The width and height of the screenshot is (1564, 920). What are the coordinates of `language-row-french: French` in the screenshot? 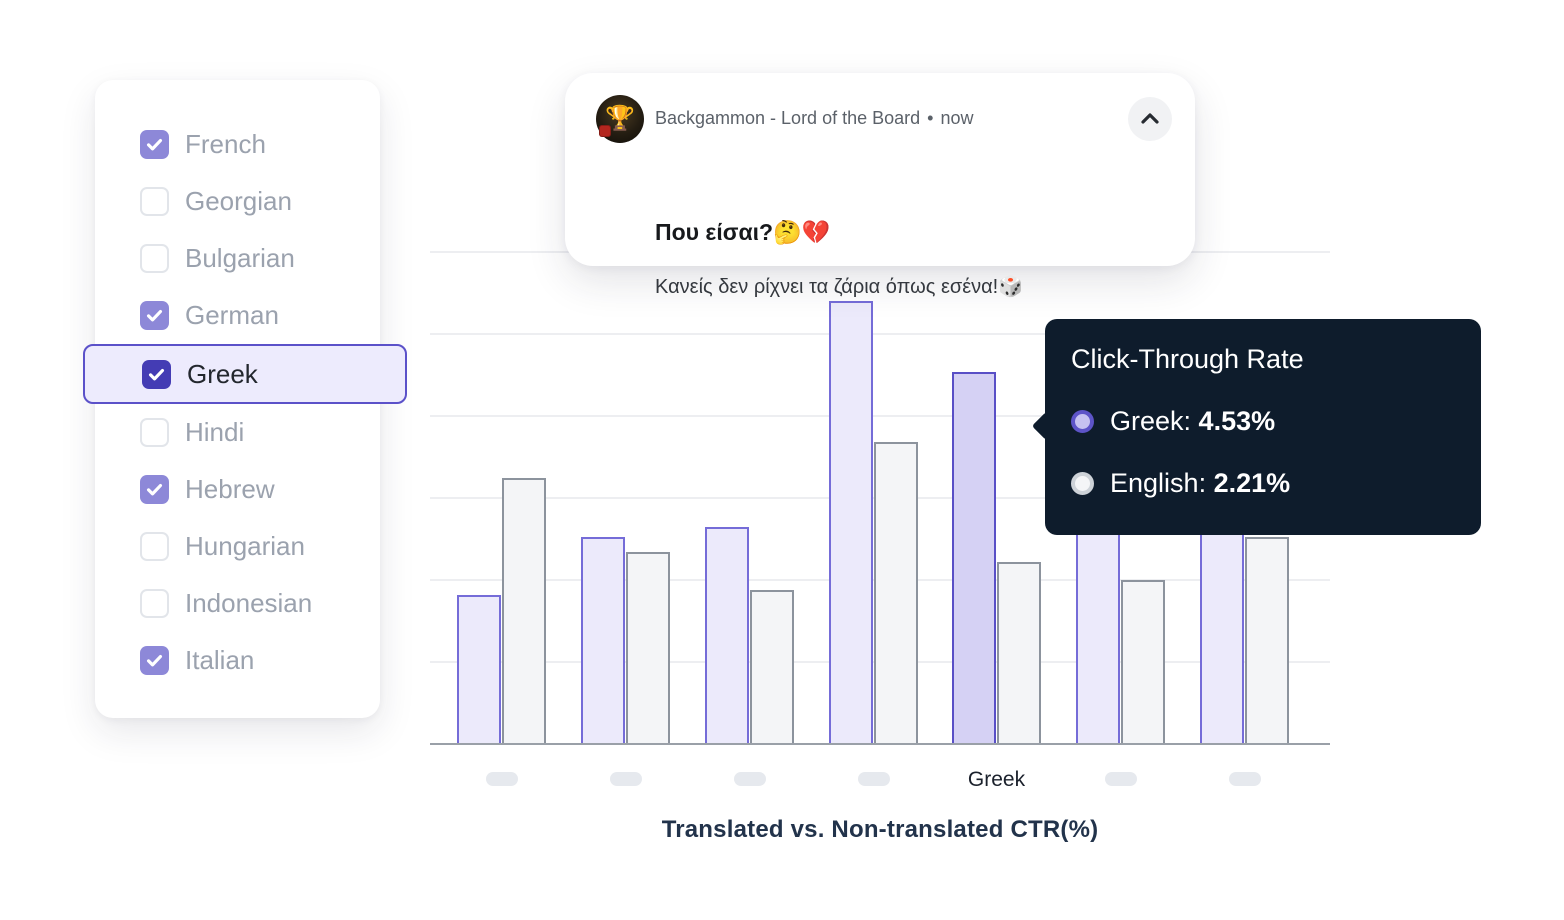 It's located at (237, 144).